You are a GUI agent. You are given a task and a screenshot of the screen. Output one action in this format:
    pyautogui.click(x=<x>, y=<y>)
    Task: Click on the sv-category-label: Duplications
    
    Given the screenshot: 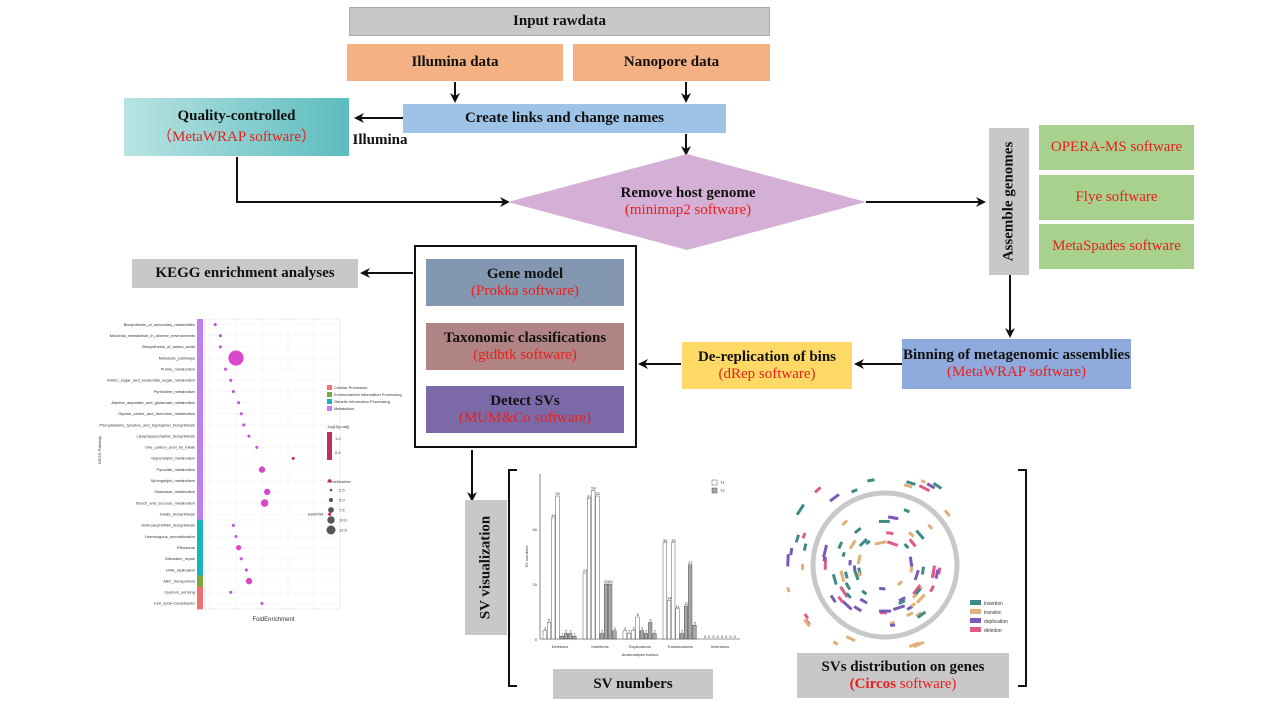 What is the action you would take?
    pyautogui.click(x=640, y=646)
    